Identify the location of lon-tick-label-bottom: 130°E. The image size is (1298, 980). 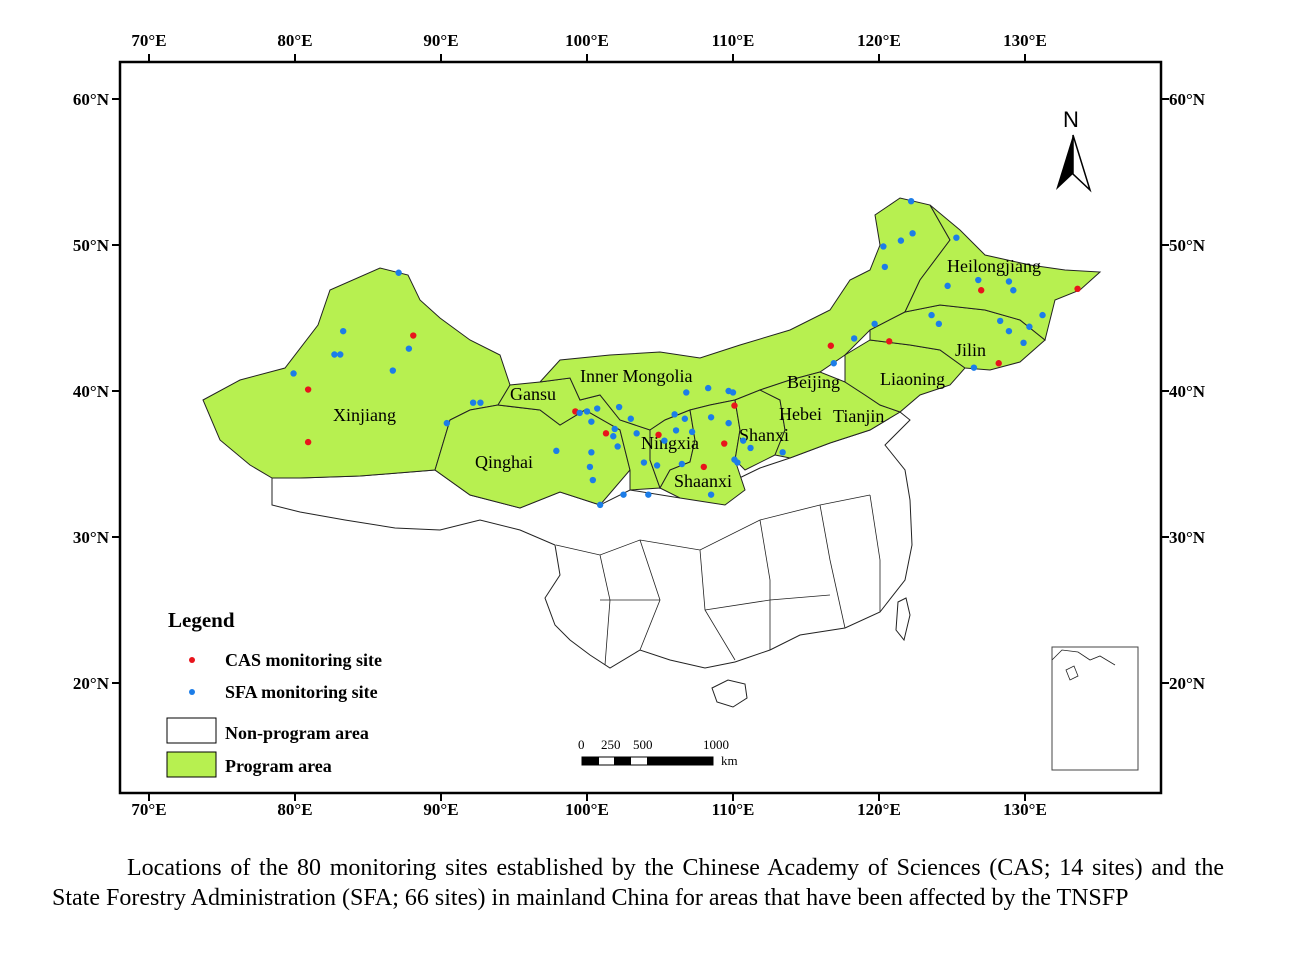
(1025, 809).